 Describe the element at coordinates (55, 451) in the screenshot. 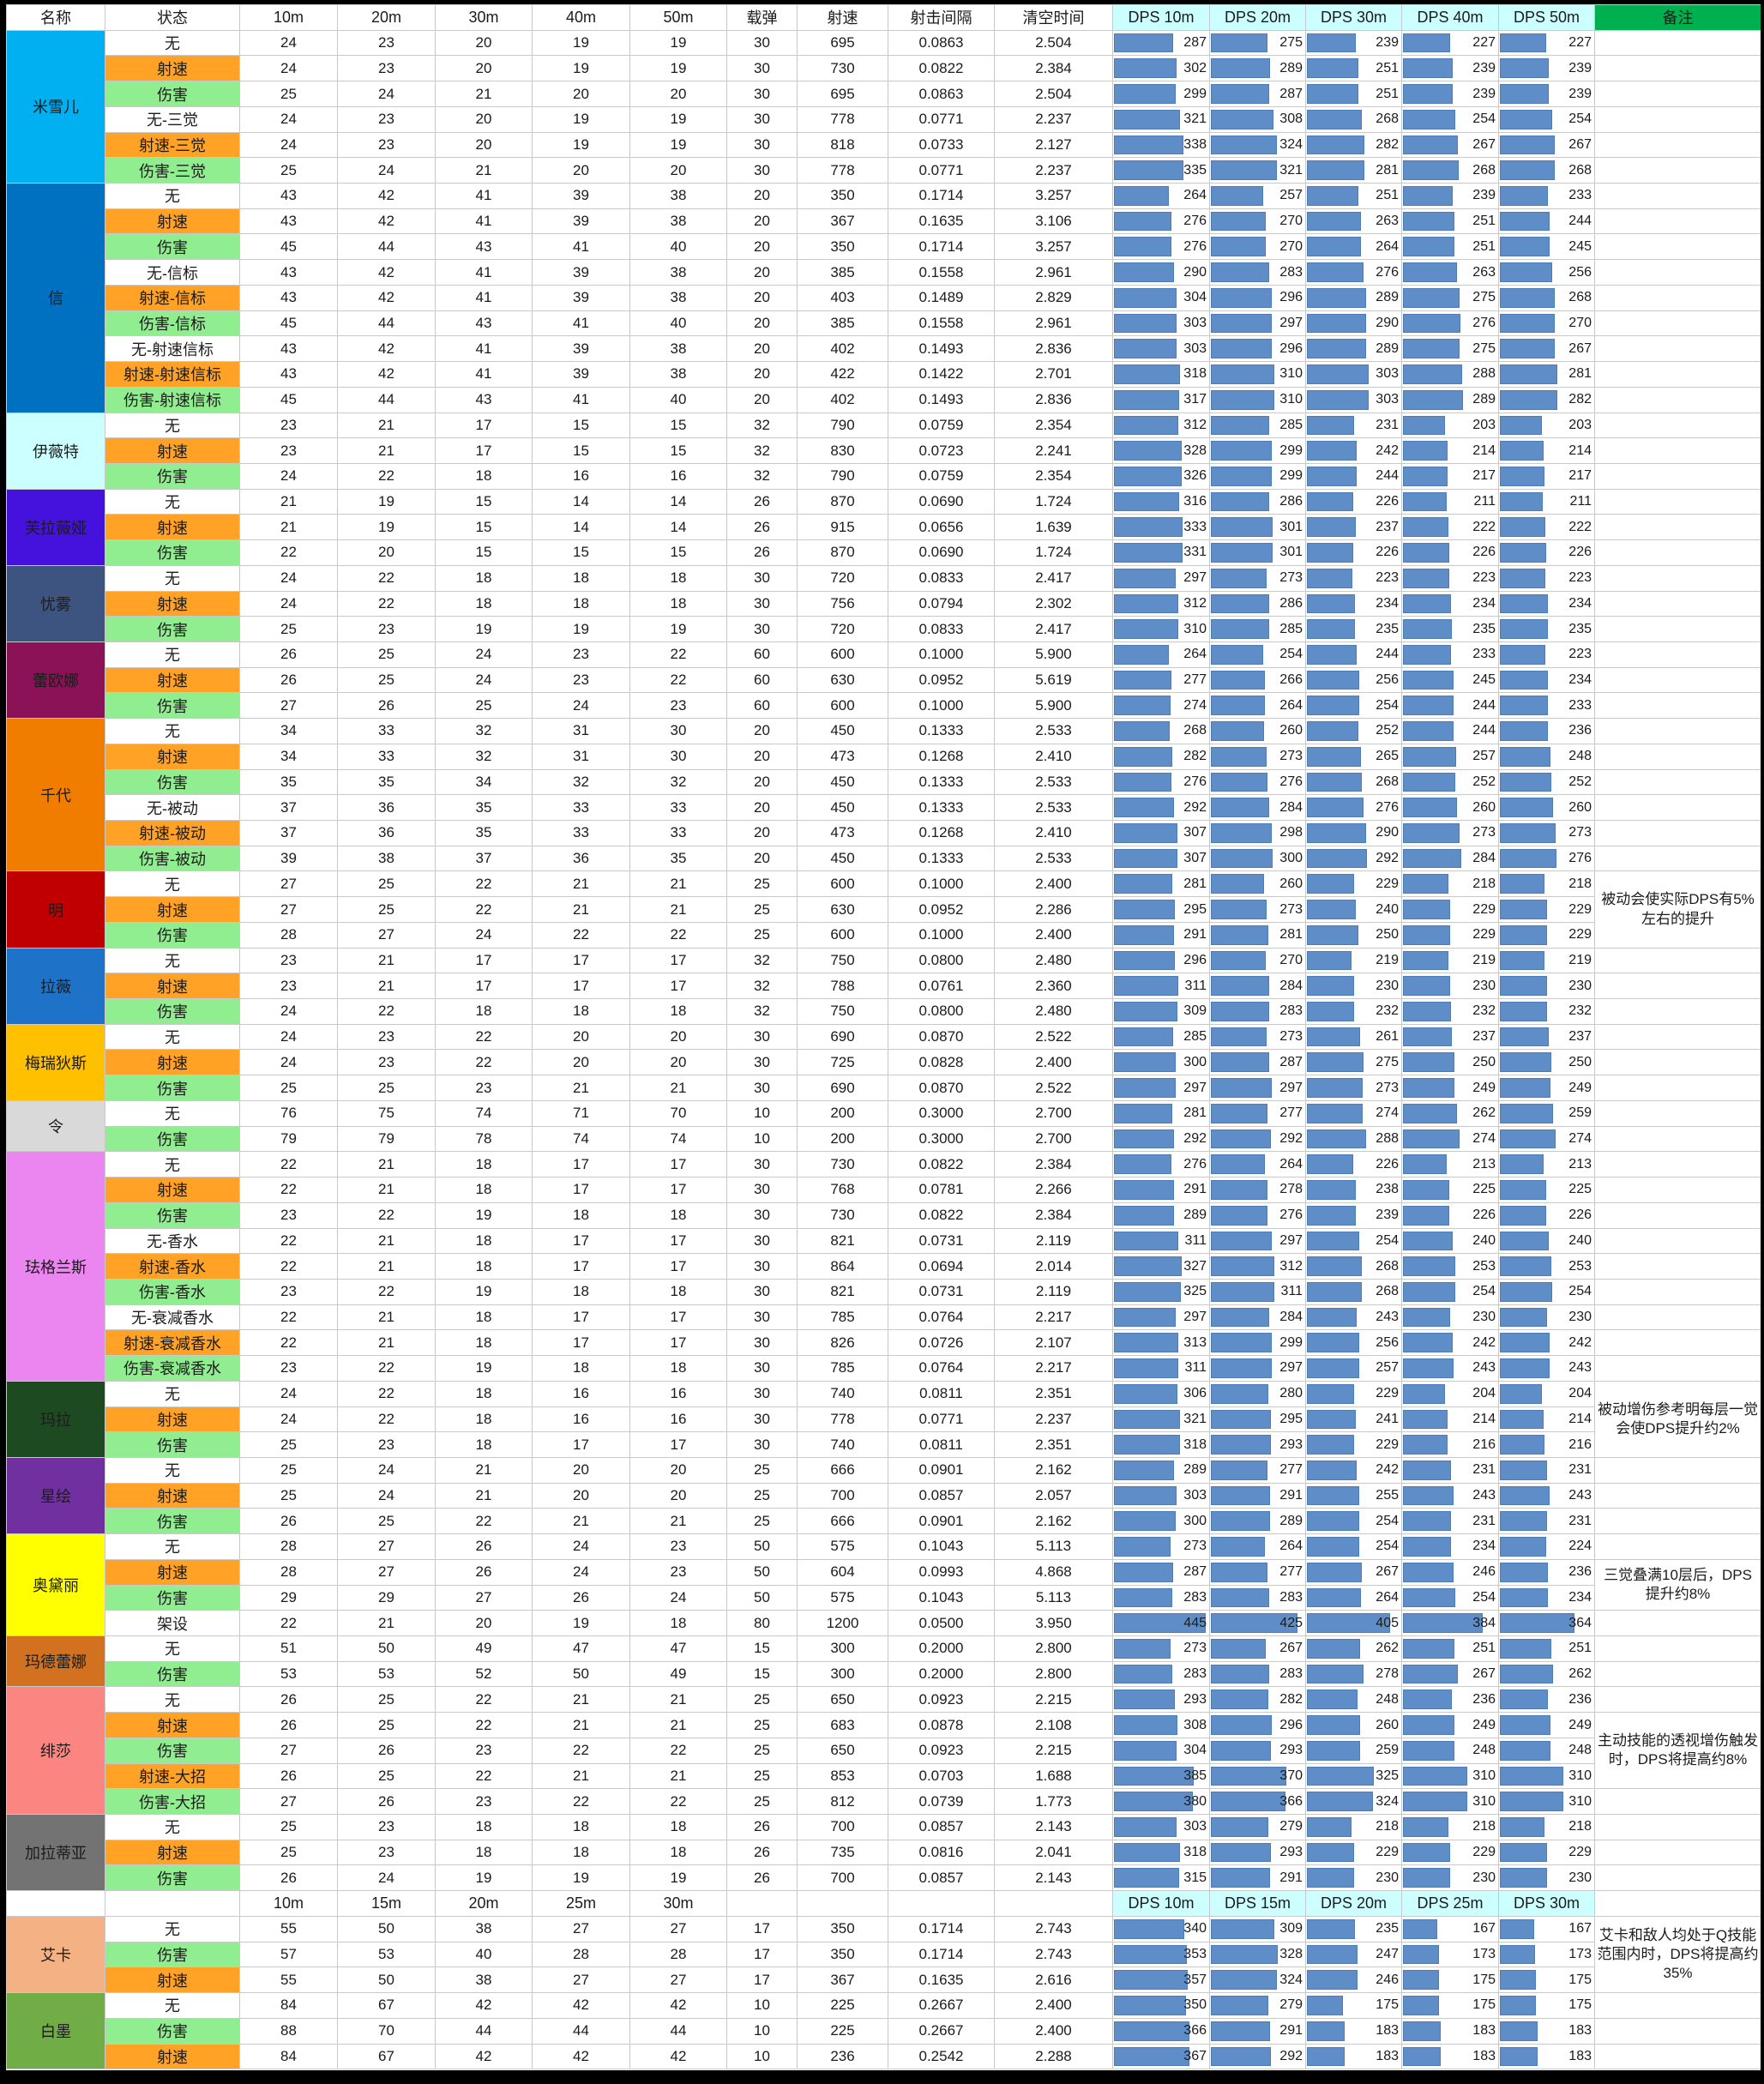

I see `character-name-cell: 伊薇特` at that location.